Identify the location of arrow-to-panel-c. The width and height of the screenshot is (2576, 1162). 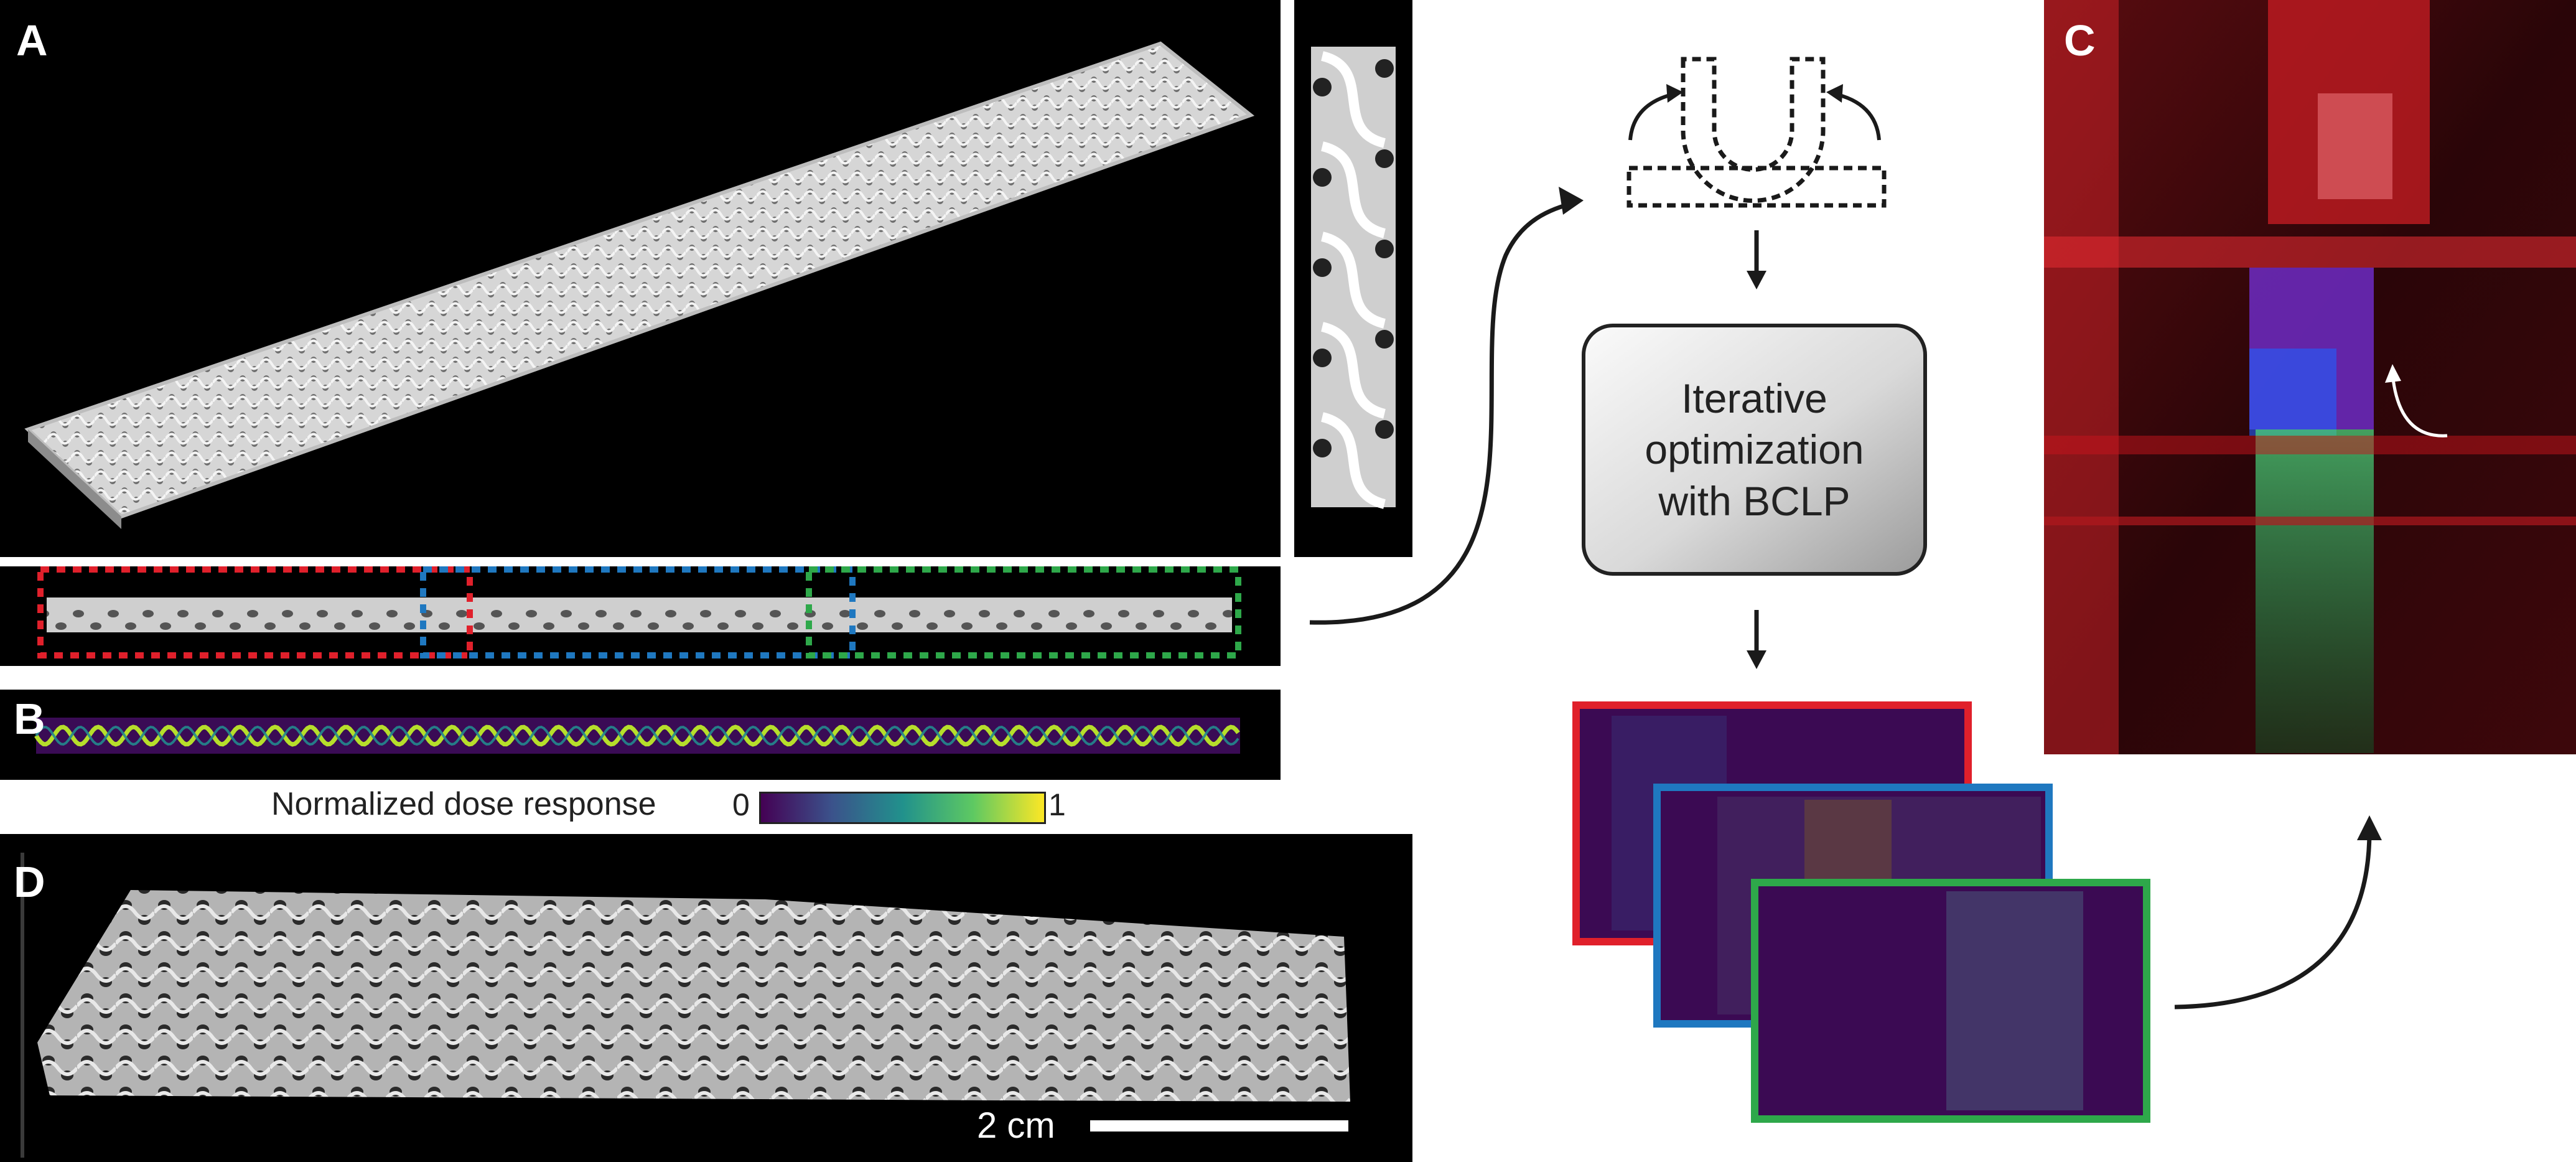
(2273, 918).